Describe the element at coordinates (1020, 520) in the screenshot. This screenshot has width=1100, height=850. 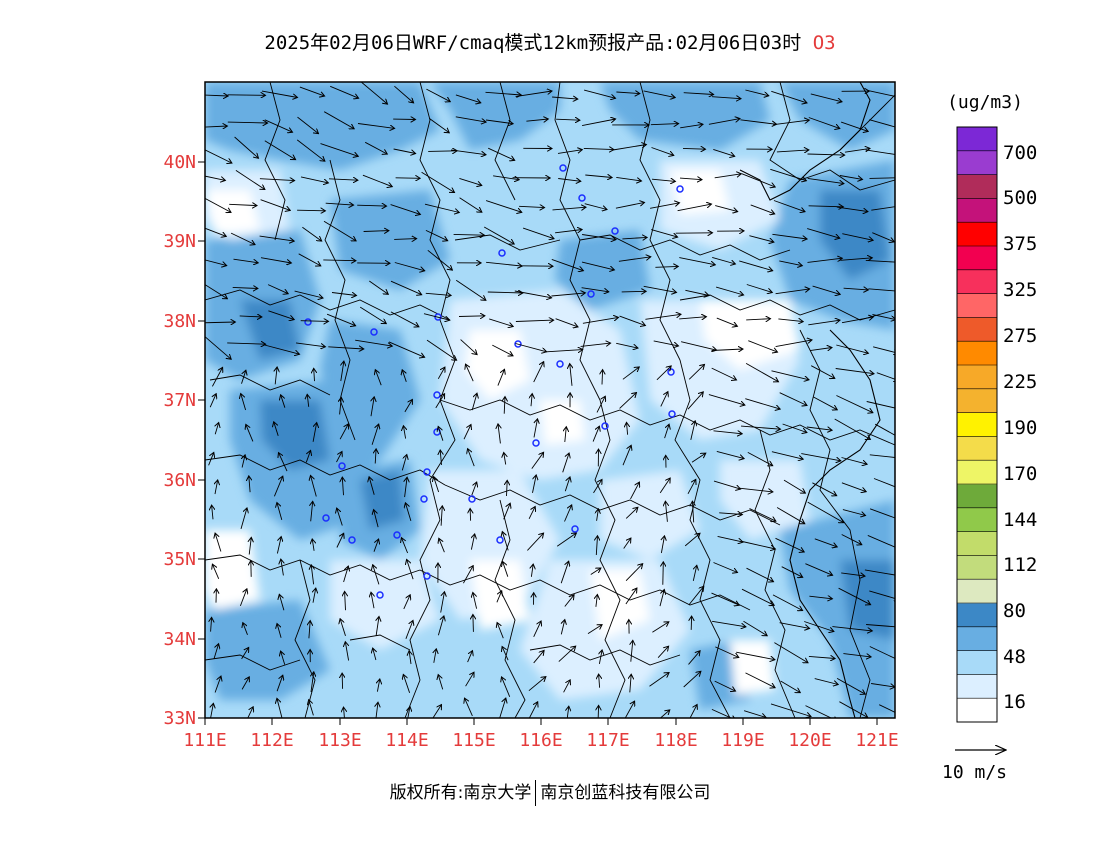
I see `legend-label: 144` at that location.